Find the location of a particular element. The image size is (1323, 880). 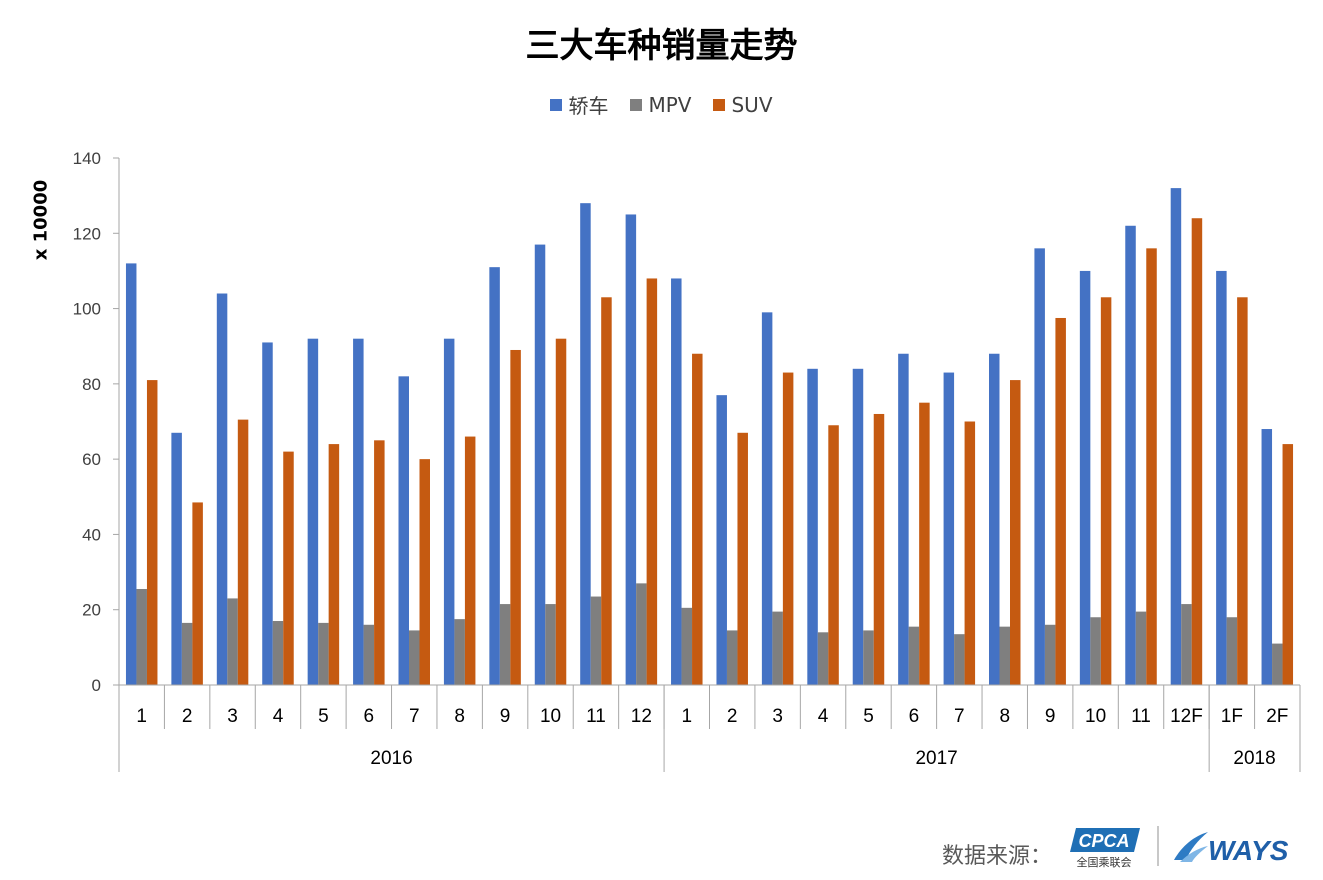

bar-轿车-0 is located at coordinates (131, 474).